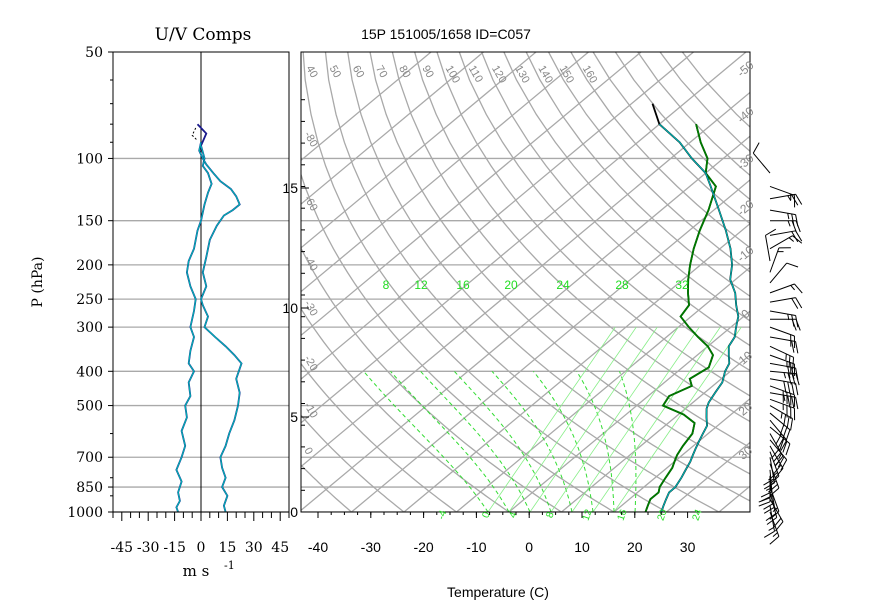 The height and width of the screenshot is (600, 887). I want to click on uv-xlabel: m s, so click(196, 571).